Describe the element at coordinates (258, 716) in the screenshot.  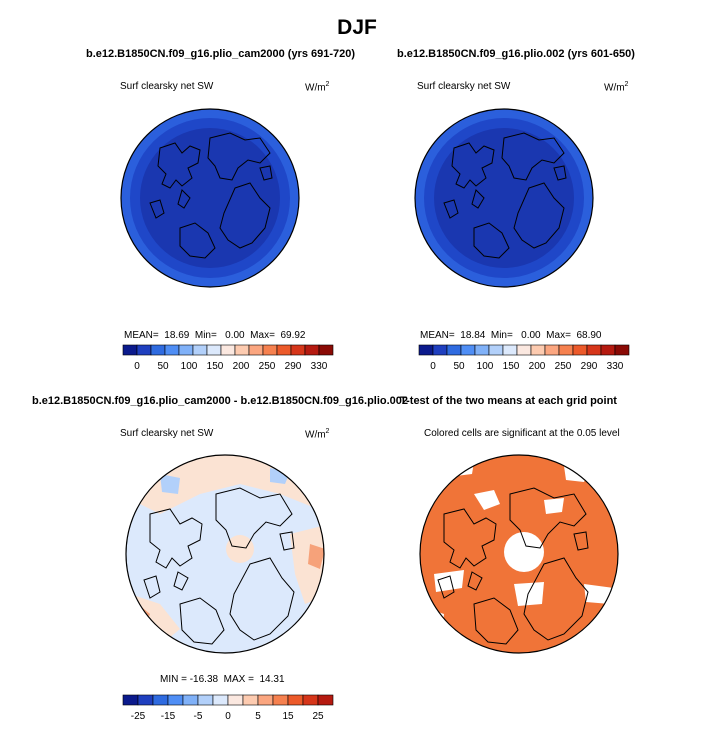
I see `colorbar-tick-label: 5` at that location.